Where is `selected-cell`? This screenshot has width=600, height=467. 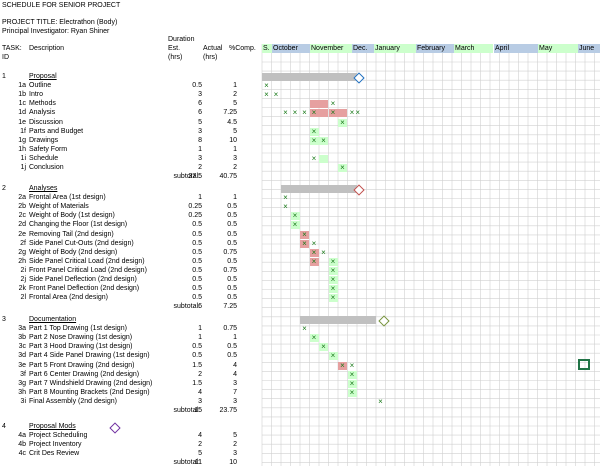 selected-cell is located at coordinates (584, 364).